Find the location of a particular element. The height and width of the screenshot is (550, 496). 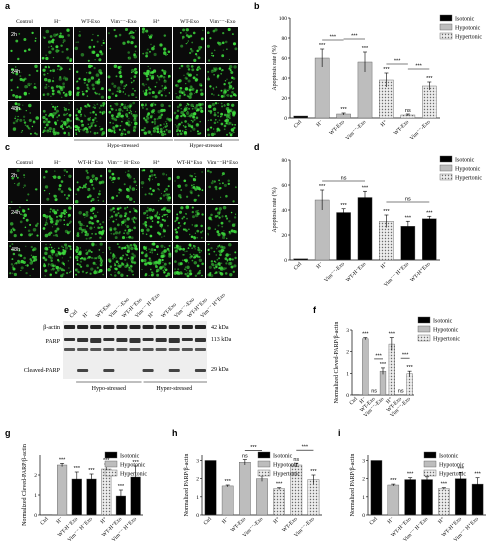

x-tick-label: H⁻ is located at coordinates (391, 520).